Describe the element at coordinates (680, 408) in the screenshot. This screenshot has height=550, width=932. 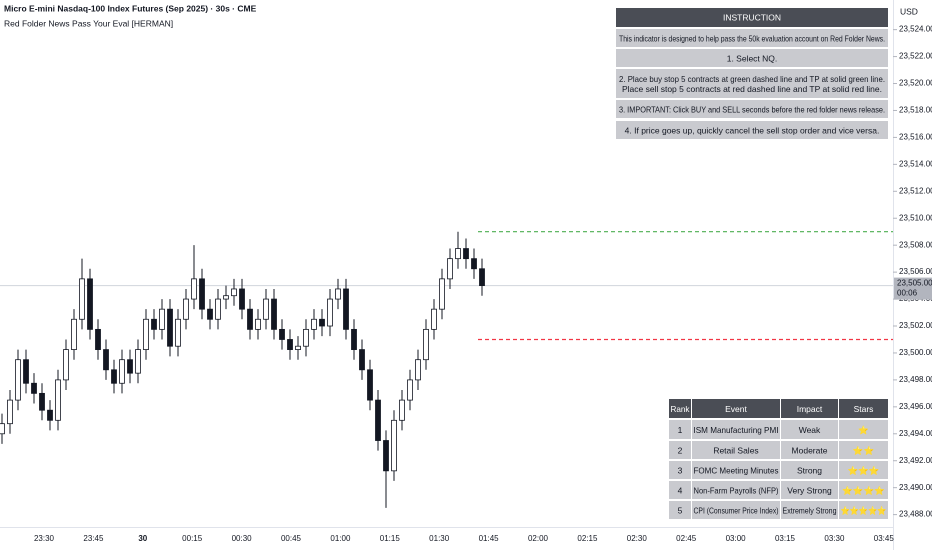
I see `events-header-cell` at that location.